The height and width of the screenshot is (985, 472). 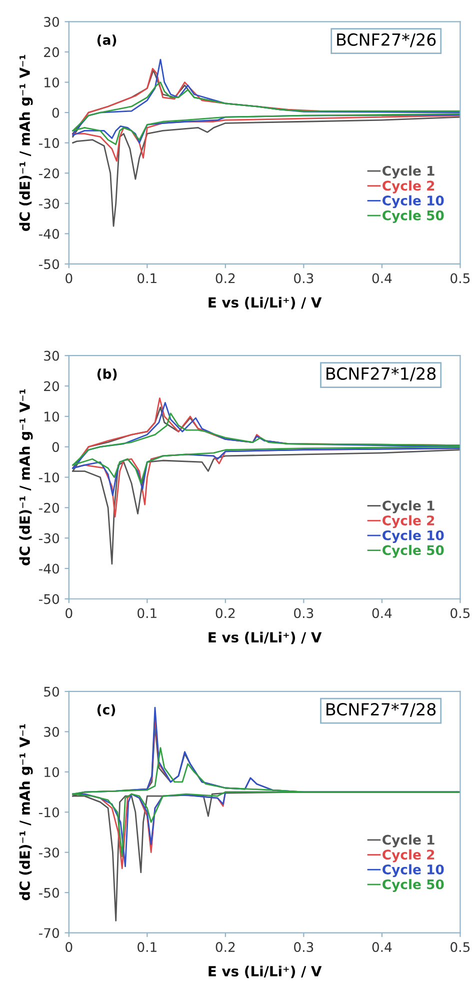 What do you see at coordinates (381, 710) in the screenshot?
I see `text: BCNF27*7/28` at bounding box center [381, 710].